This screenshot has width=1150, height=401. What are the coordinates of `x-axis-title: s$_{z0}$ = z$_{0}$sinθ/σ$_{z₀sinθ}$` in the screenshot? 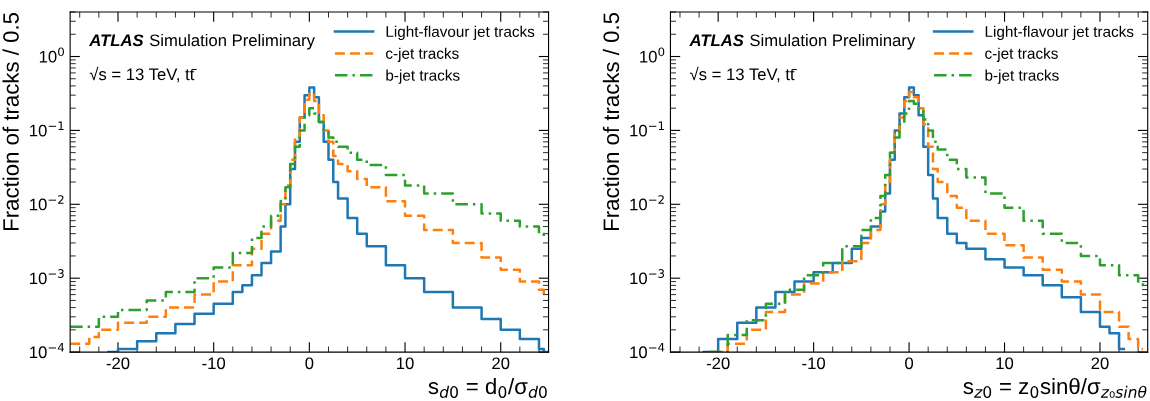 It's located at (1055, 387).